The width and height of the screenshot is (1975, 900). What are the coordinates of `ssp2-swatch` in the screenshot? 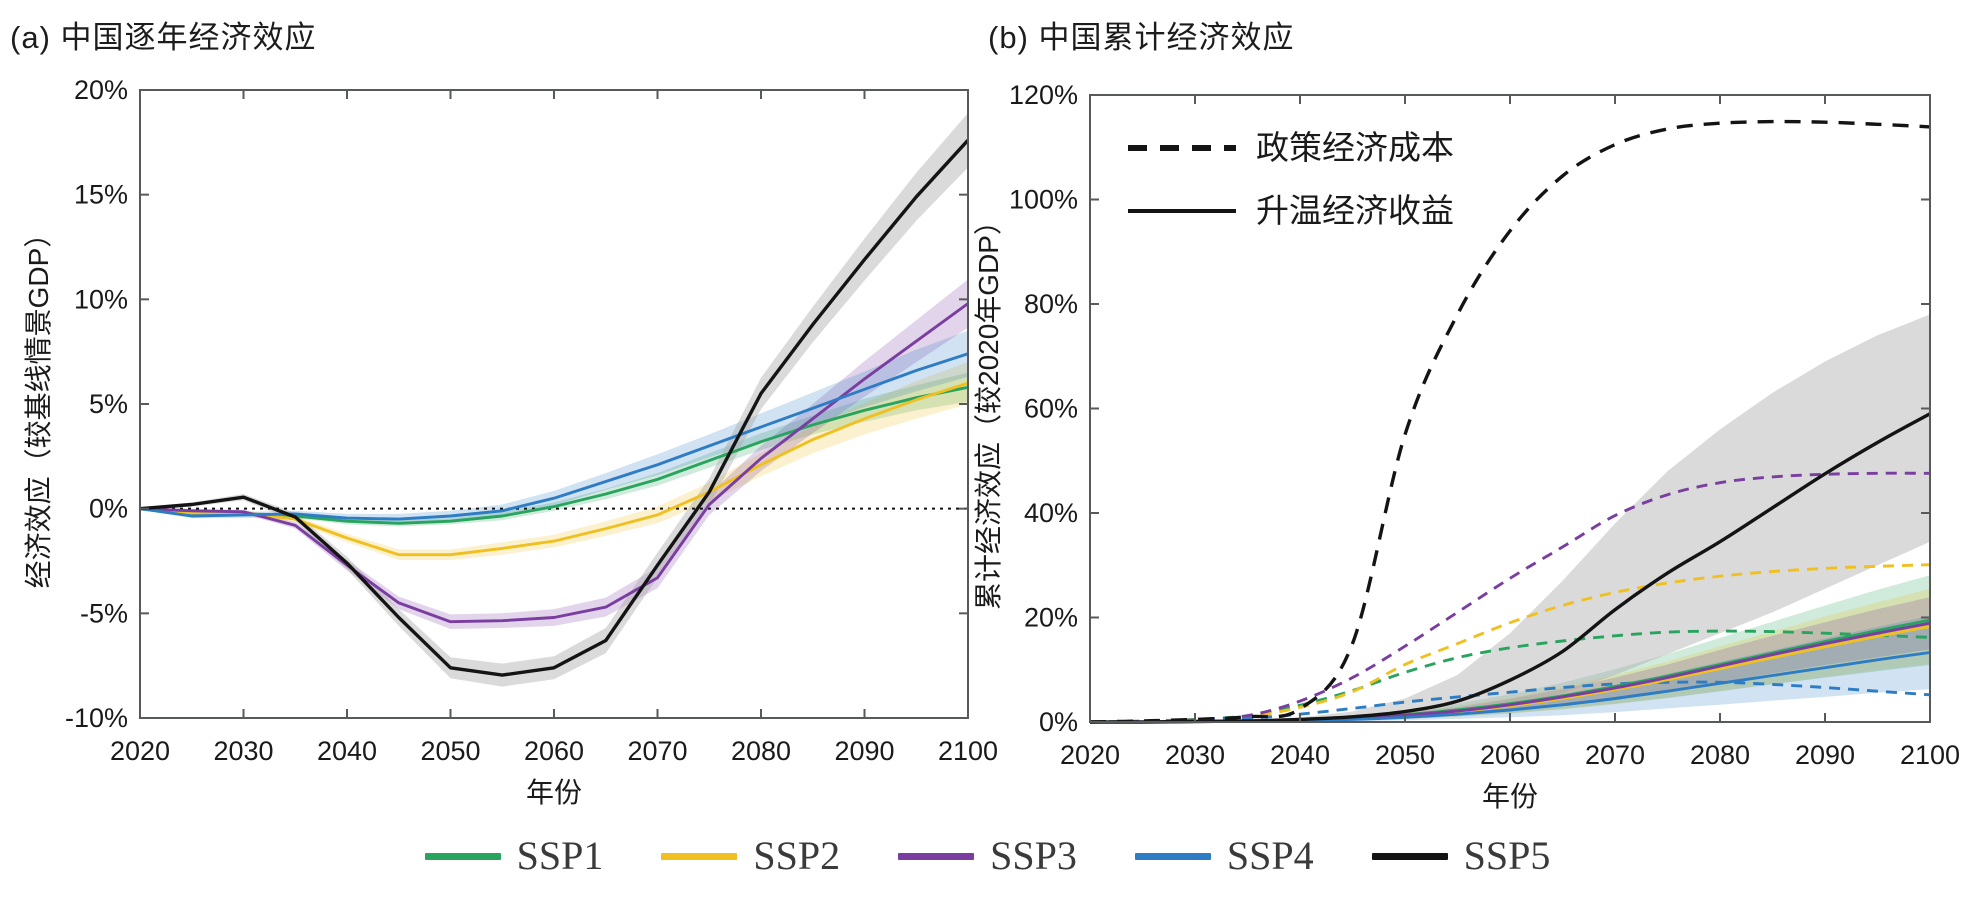 It's located at (699, 856).